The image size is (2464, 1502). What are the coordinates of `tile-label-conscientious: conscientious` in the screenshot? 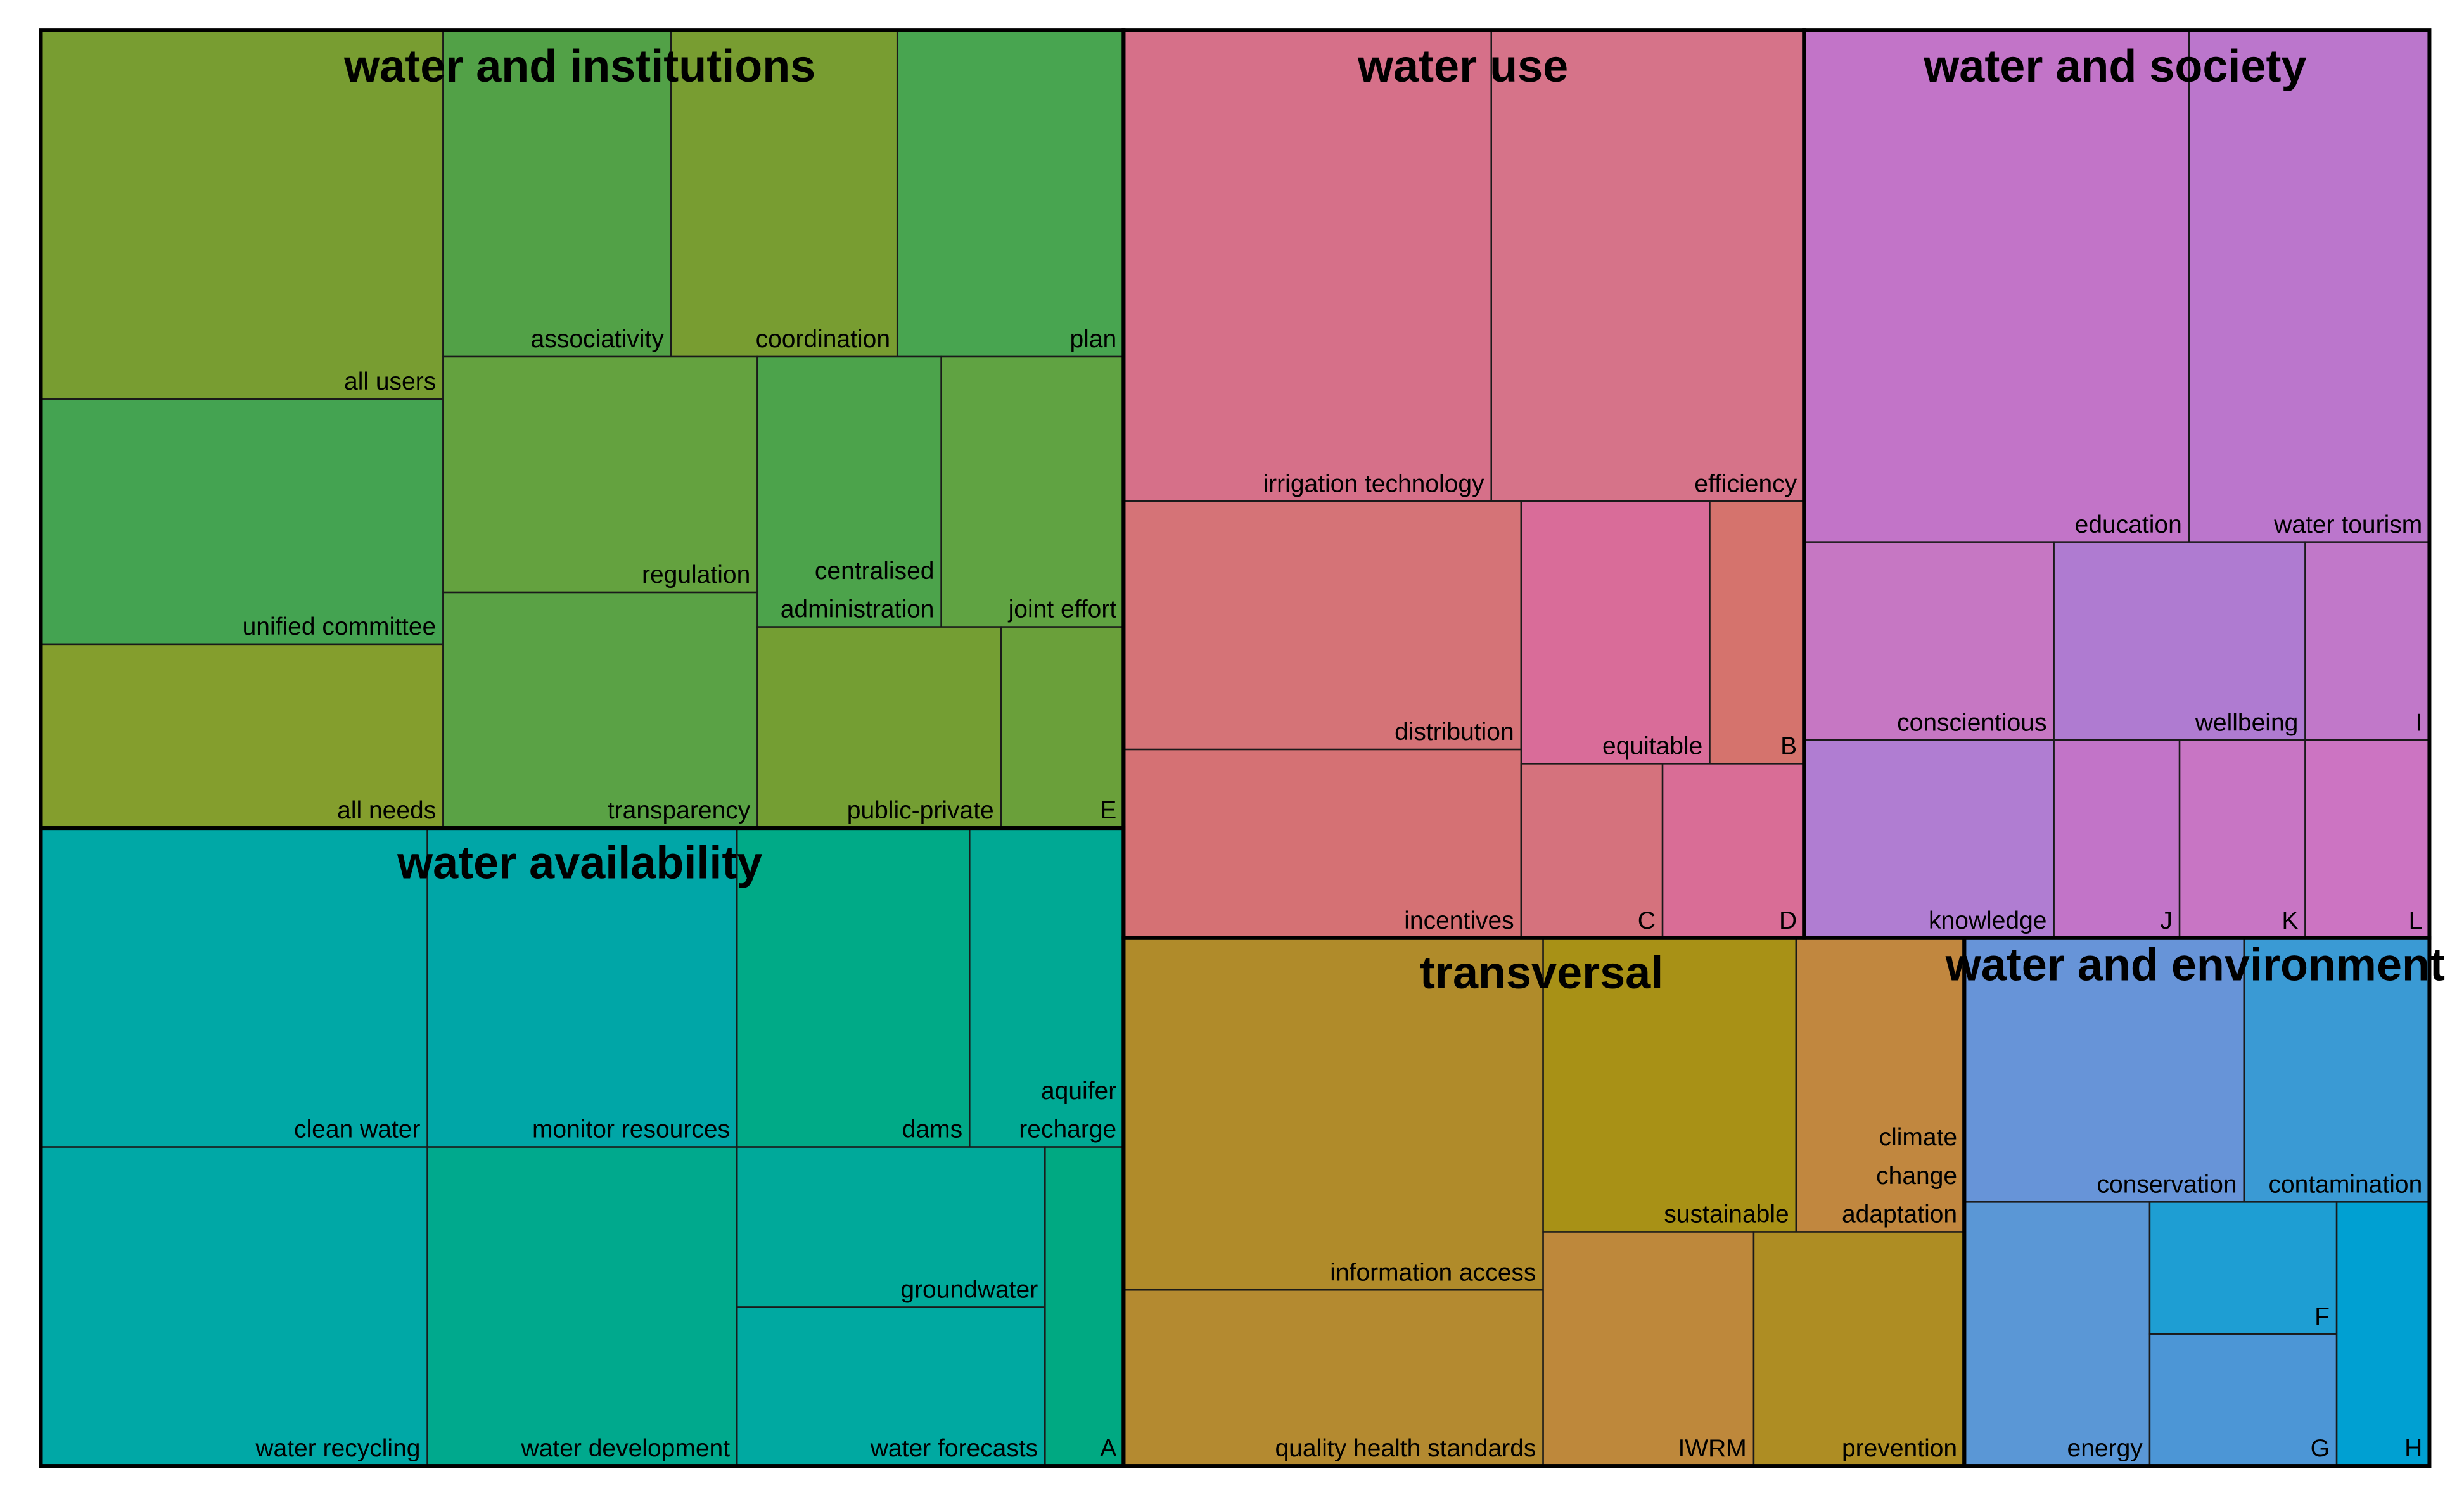 It's located at (1971, 722).